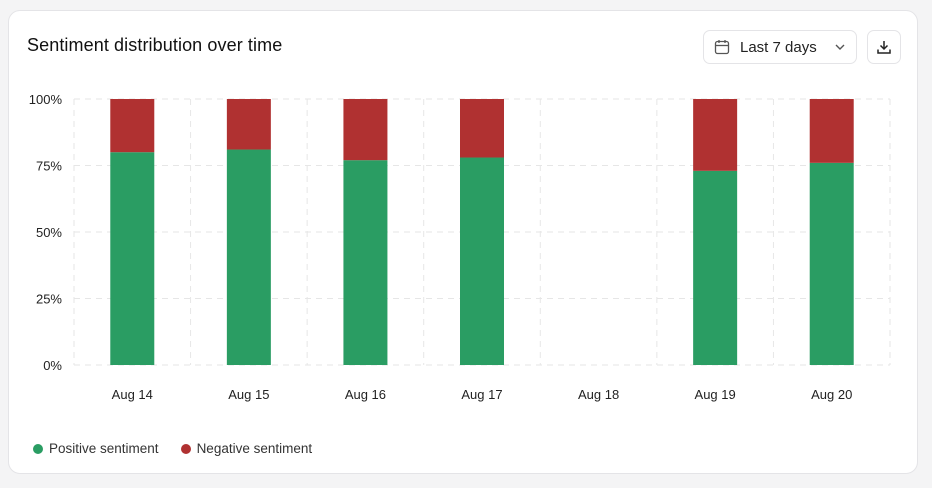 This screenshot has height=488, width=932. What do you see at coordinates (38, 448) in the screenshot?
I see `legend-swatch-positive` at bounding box center [38, 448].